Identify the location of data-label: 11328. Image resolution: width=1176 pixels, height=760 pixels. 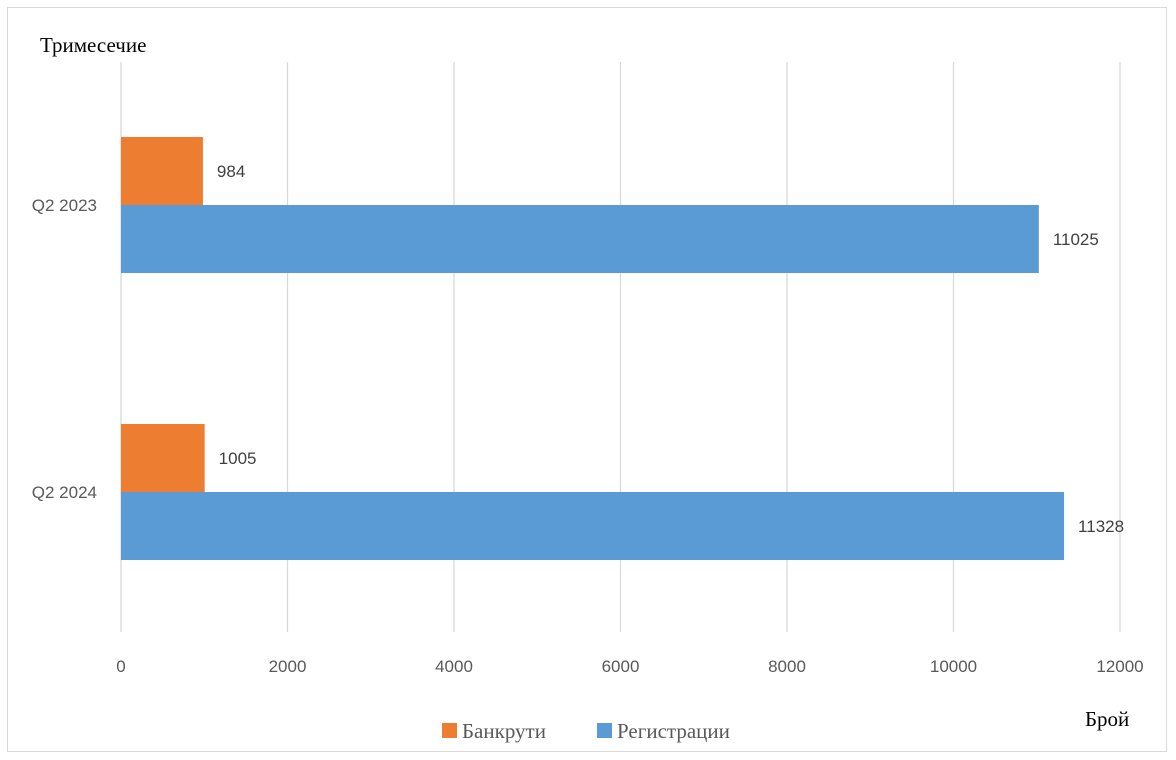
(1101, 526).